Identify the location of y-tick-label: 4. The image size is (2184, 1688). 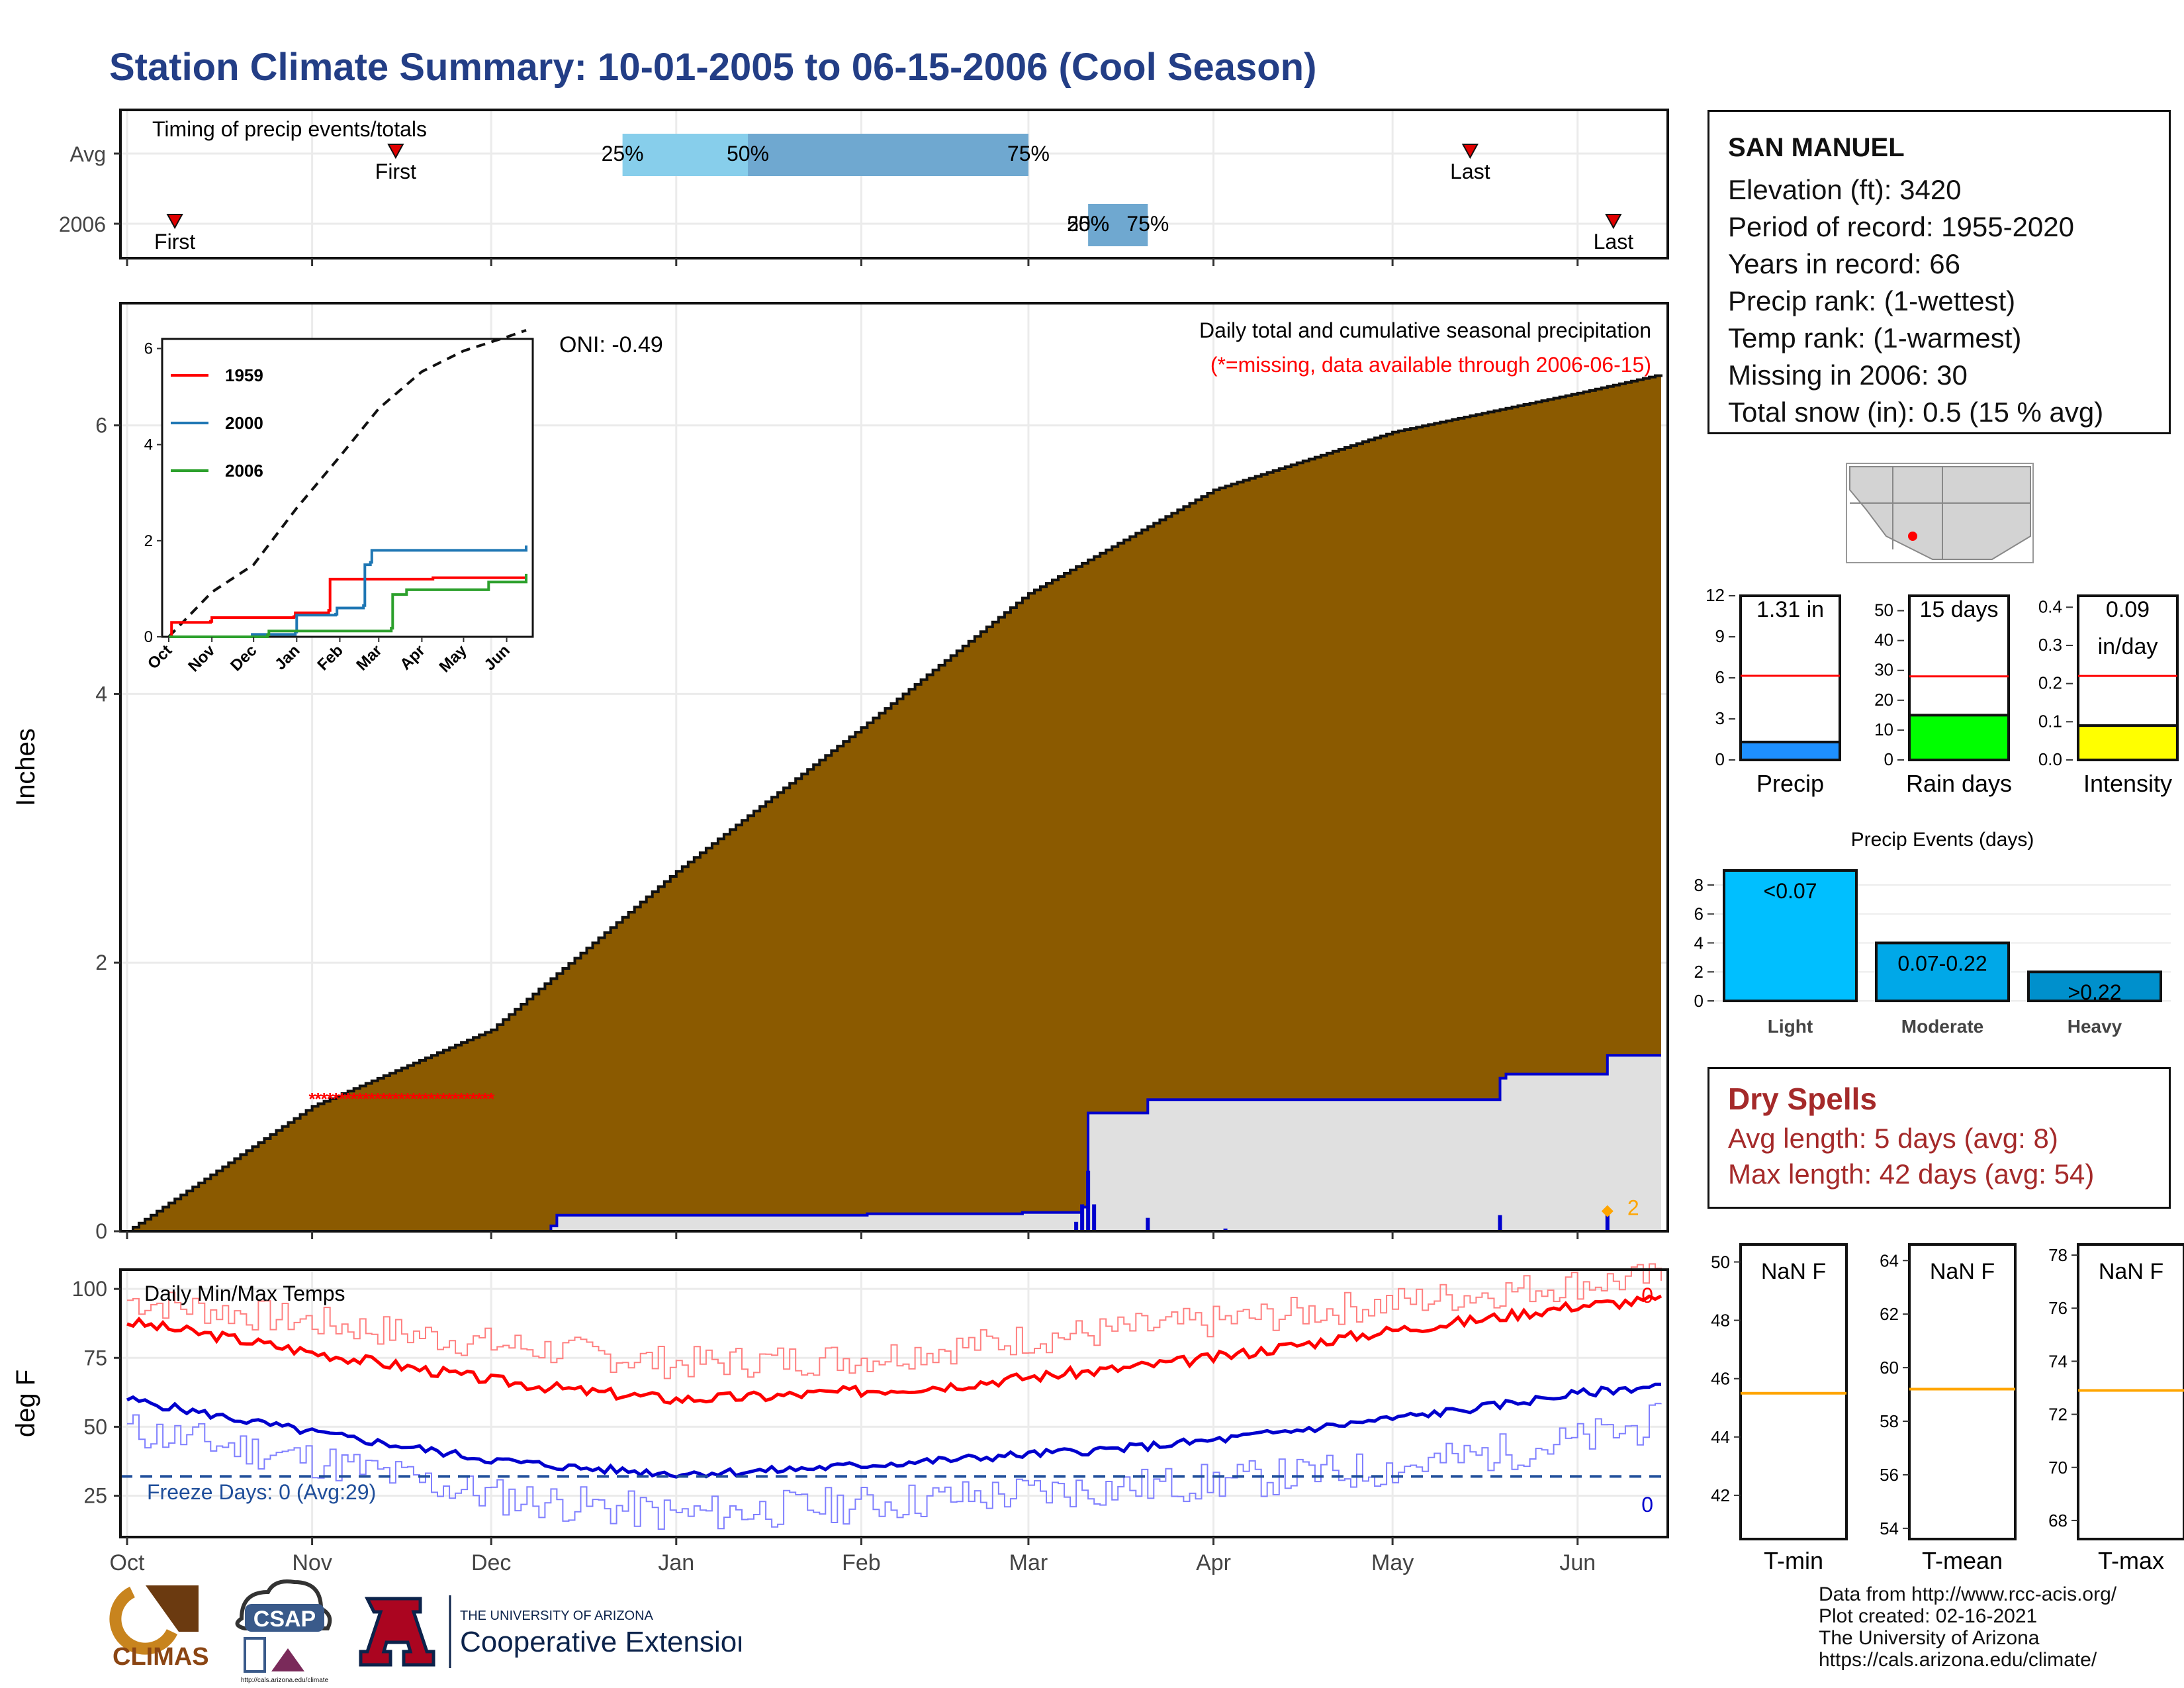
(101, 694).